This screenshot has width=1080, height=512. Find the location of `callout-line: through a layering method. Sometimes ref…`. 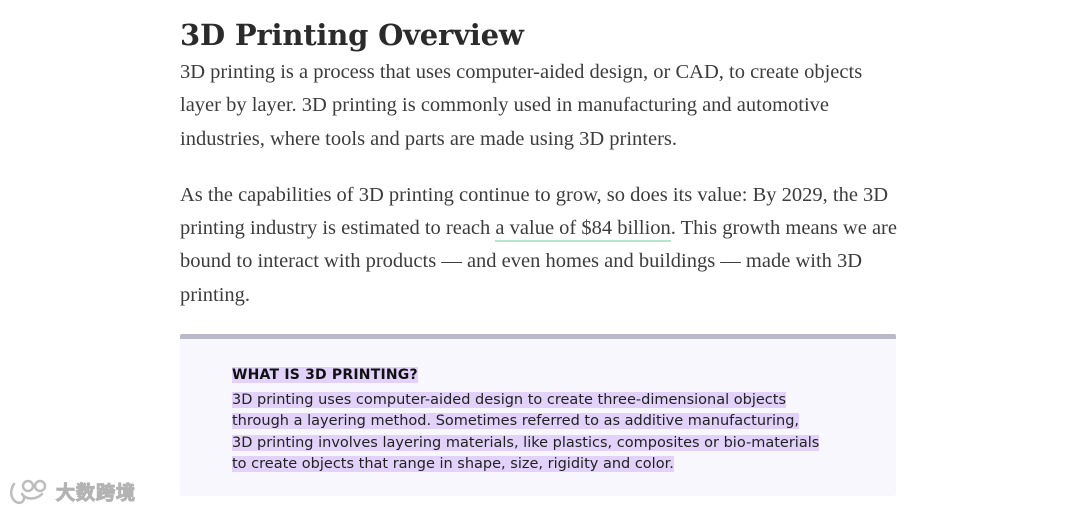

callout-line: through a layering method. Sometimes ref… is located at coordinates (542, 421).